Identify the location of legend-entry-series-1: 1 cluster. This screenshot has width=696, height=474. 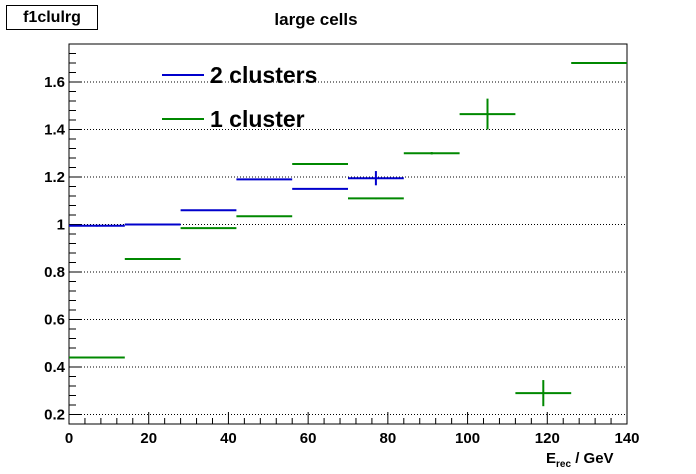
(262, 119).